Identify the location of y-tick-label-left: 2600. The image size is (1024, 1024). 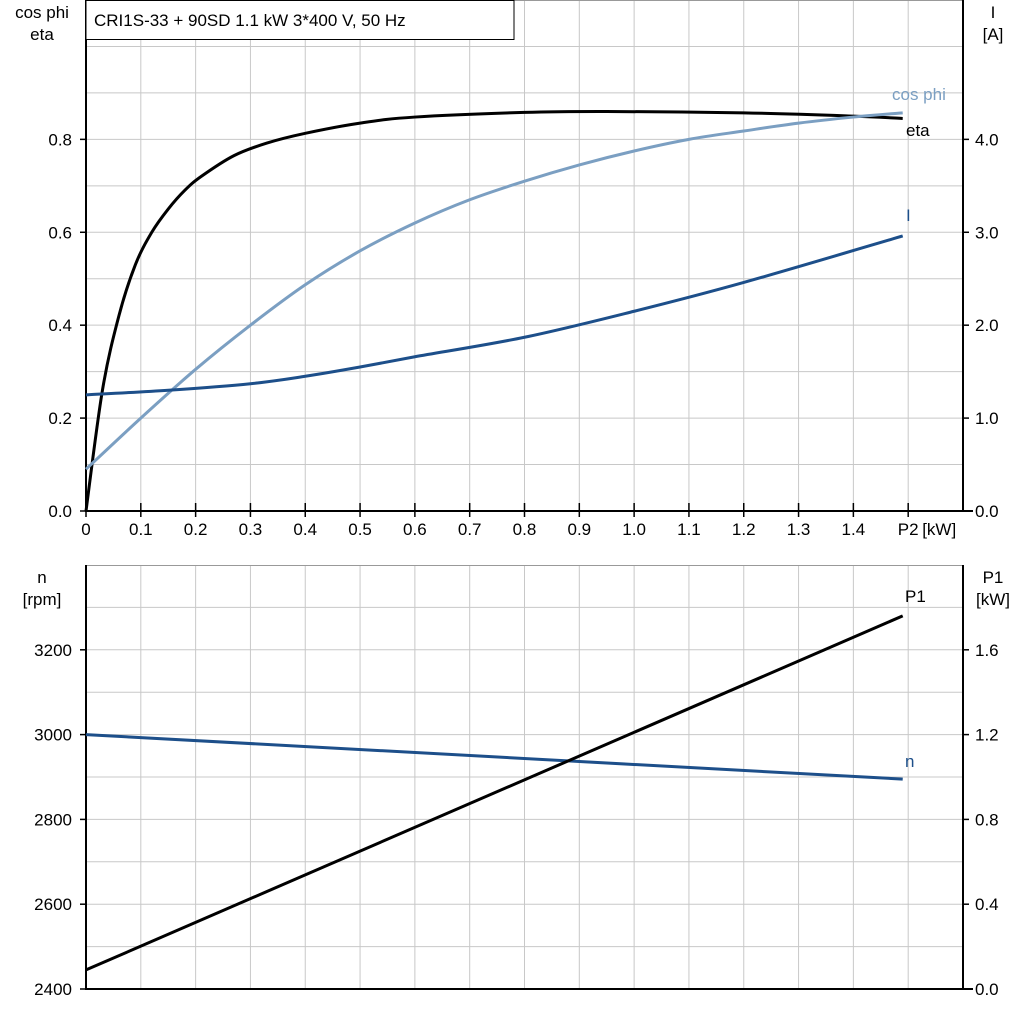
(53, 904).